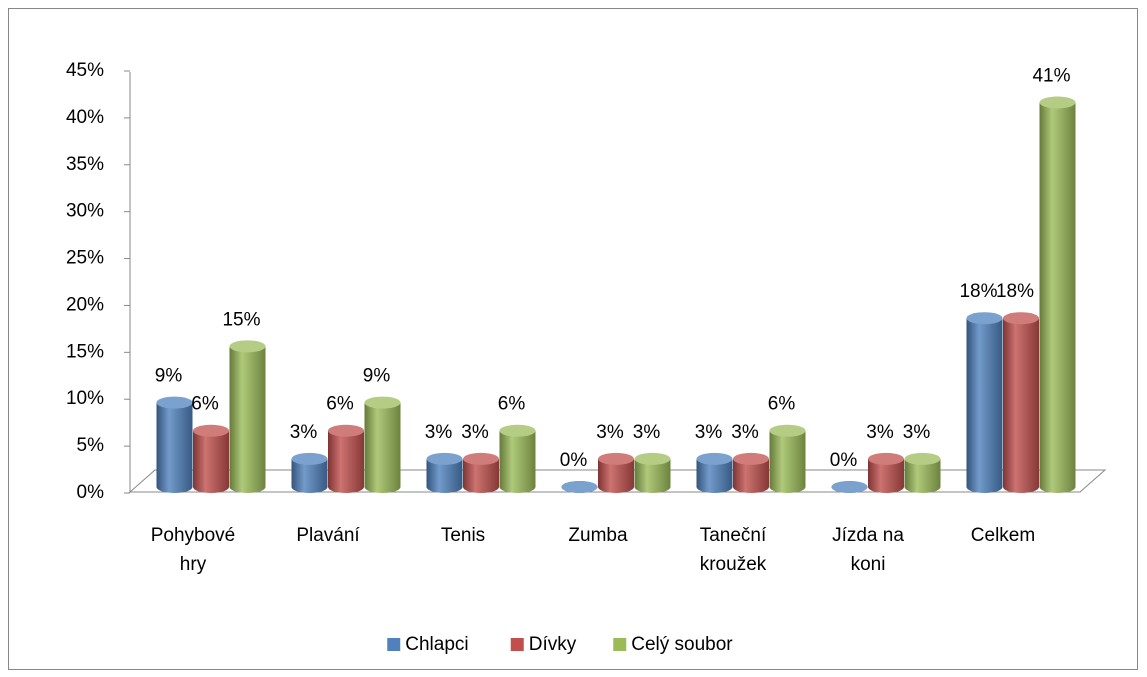 The image size is (1147, 677). Describe the element at coordinates (193, 550) in the screenshot. I see `x-tick-label: Pohybové hry` at that location.